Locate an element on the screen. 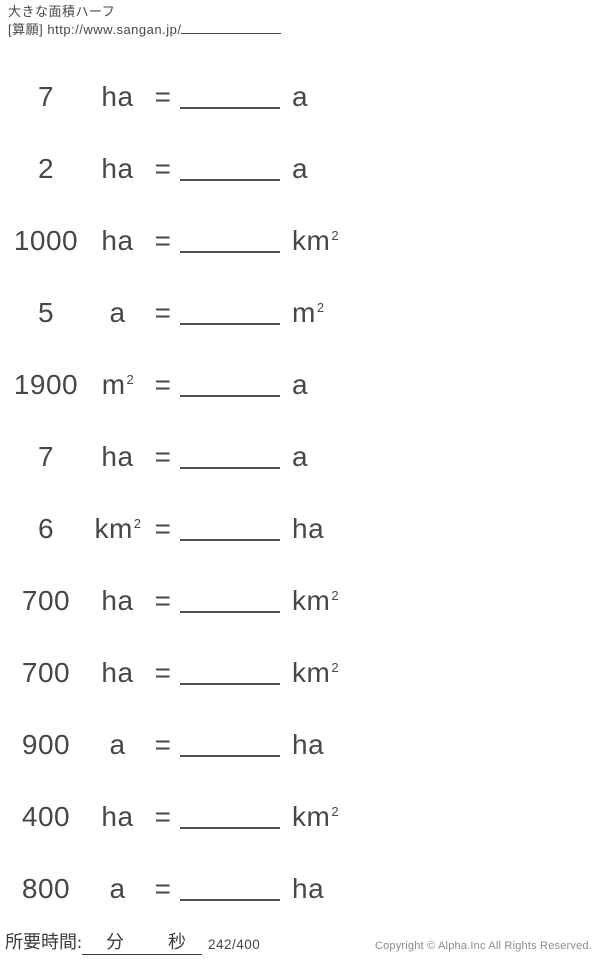 The image size is (600, 961). problem-value: 400 is located at coordinates (46, 816).